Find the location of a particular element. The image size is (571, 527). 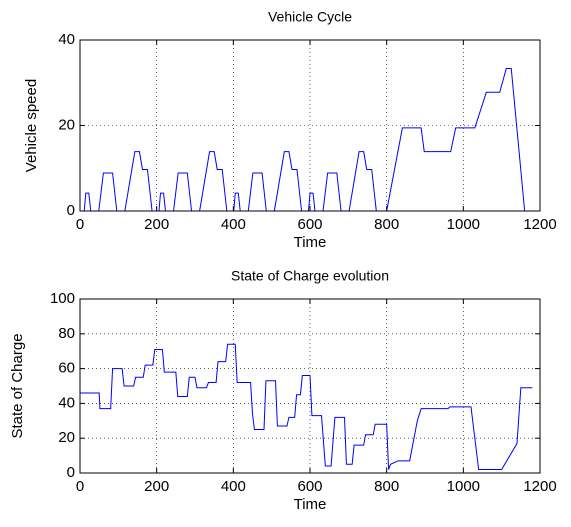

y-tick-label: 60 is located at coordinates (66, 368).